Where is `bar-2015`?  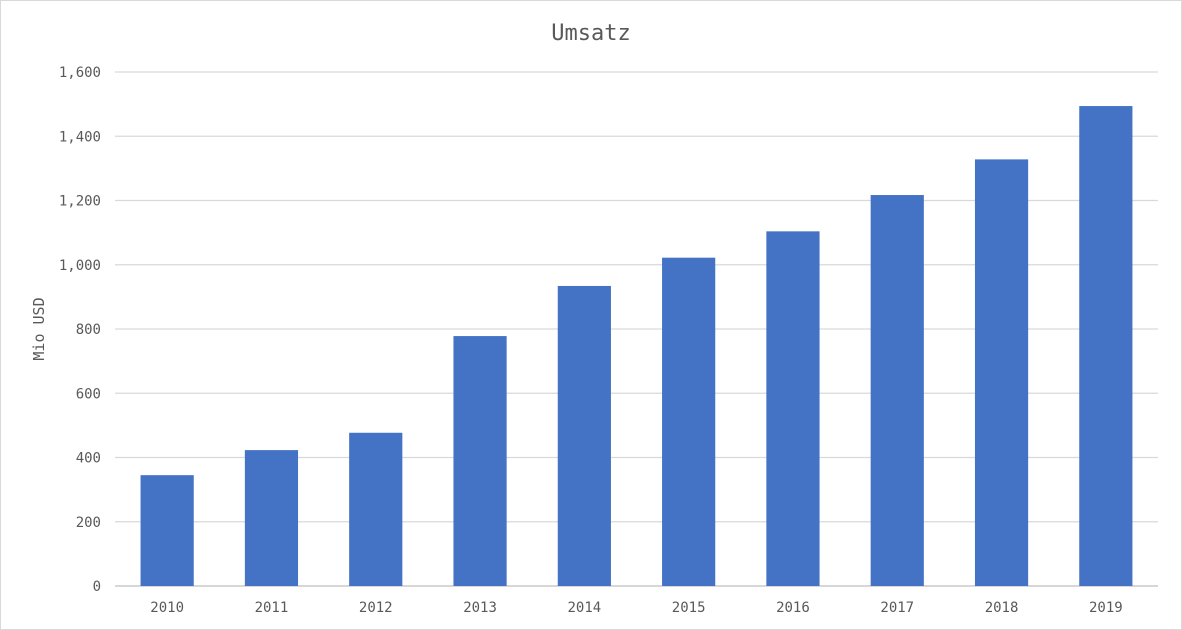 bar-2015 is located at coordinates (689, 421).